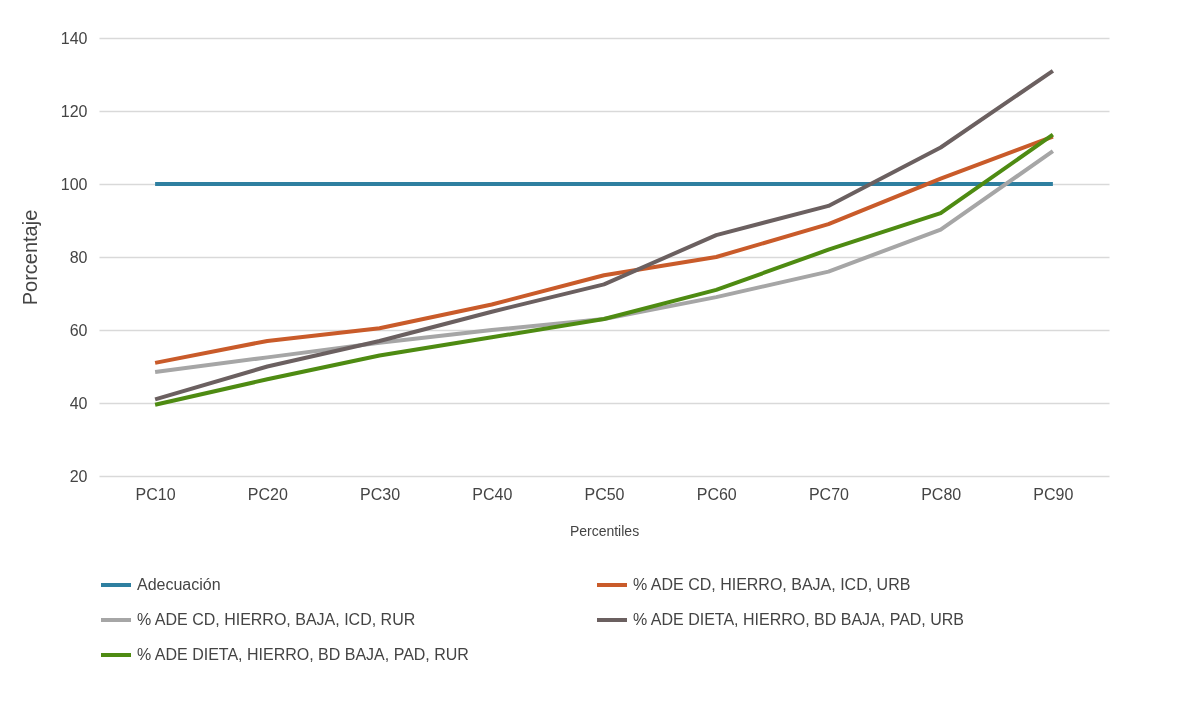 This screenshot has height=709, width=1183. What do you see at coordinates (380, 494) in the screenshot?
I see `x-tick-label: PC30` at bounding box center [380, 494].